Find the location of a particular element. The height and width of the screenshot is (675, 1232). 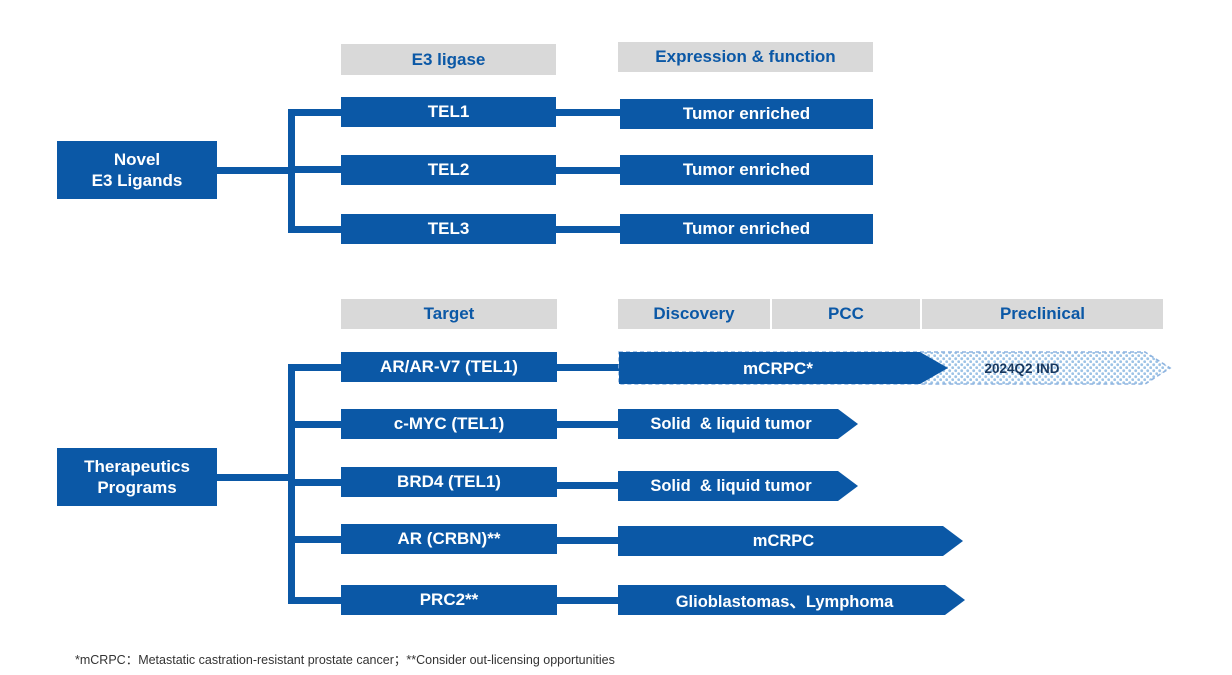

target-box-brd4: BRD4 (TEL1) is located at coordinates (449, 482).